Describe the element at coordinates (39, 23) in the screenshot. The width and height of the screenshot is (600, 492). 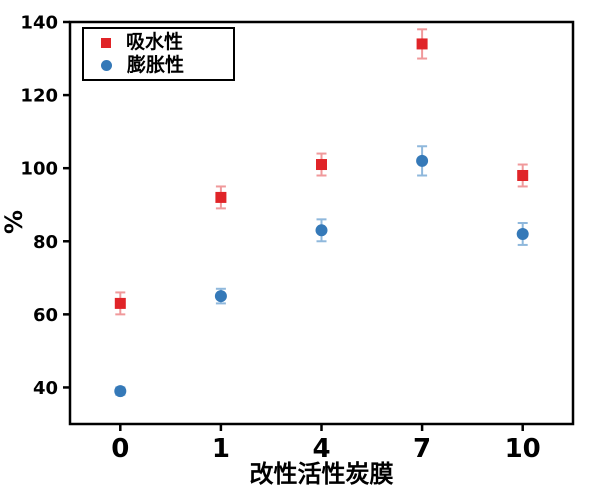
I see `y-tick-label: 140` at that location.